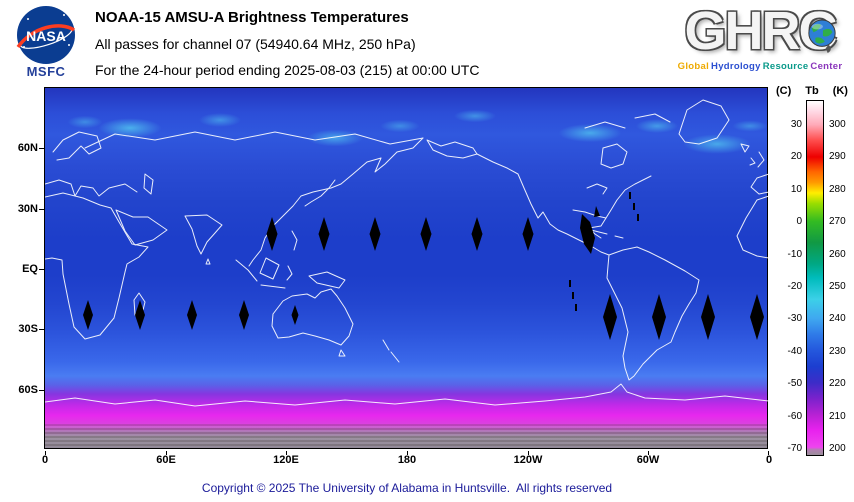  What do you see at coordinates (91, 188) in the screenshot?
I see `coastline-mediterranean` at bounding box center [91, 188].